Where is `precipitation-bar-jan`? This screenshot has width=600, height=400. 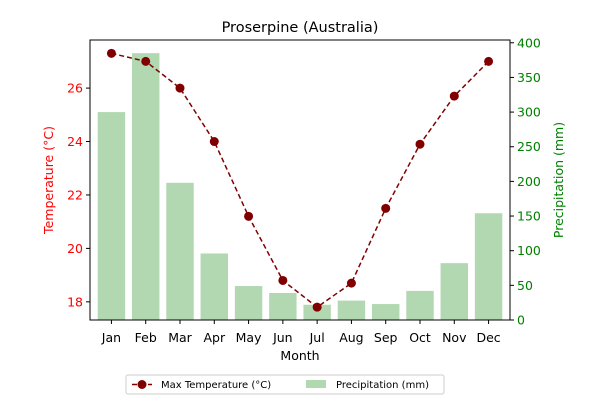
precipitation-bar-jan is located at coordinates (111, 216).